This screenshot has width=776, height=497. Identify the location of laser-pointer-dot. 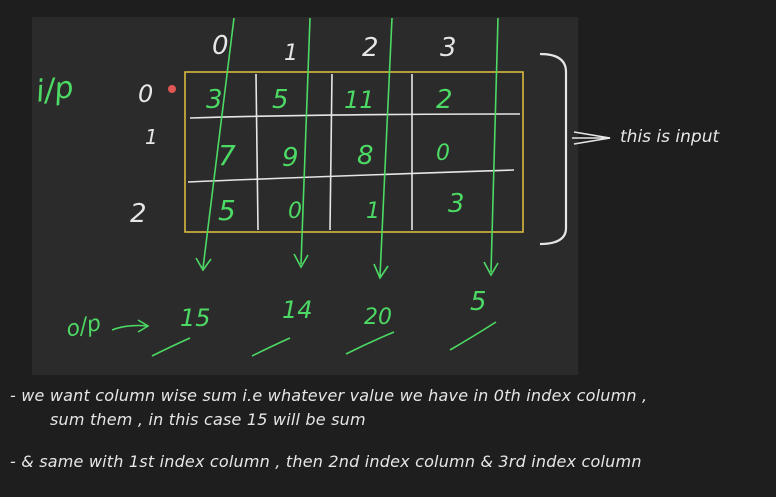
(172, 89).